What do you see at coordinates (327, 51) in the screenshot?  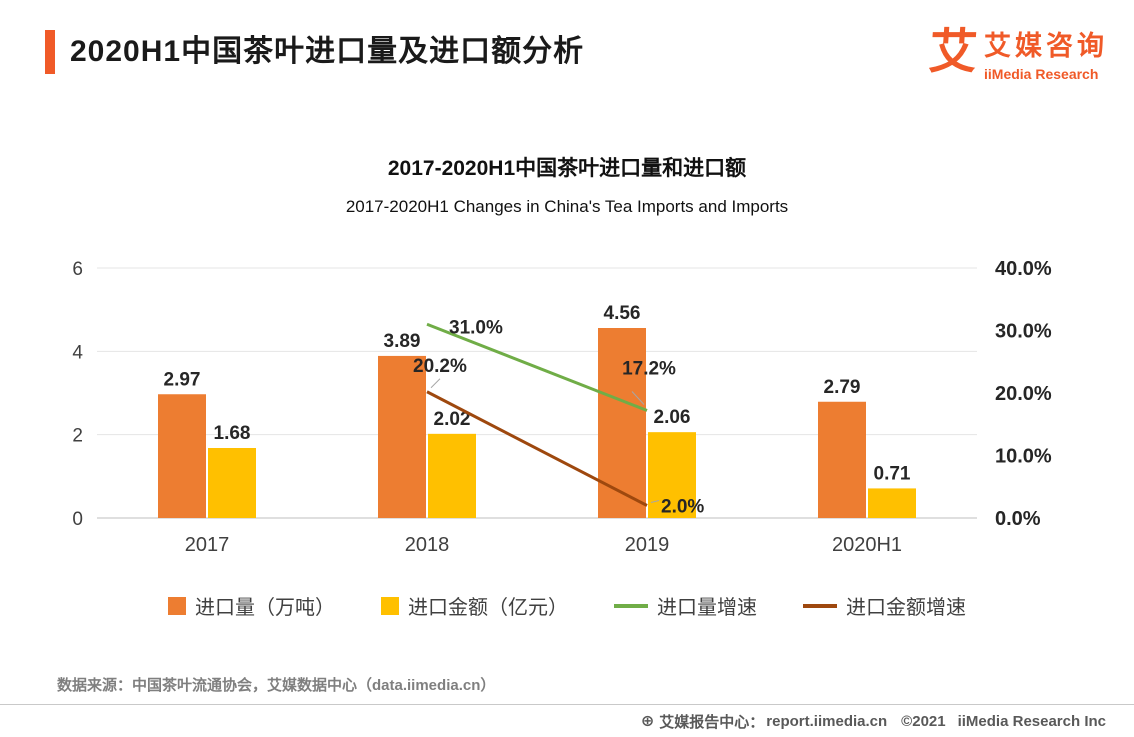 I see `page-title: 2020H1中国茶叶进口量及进口额分析` at bounding box center [327, 51].